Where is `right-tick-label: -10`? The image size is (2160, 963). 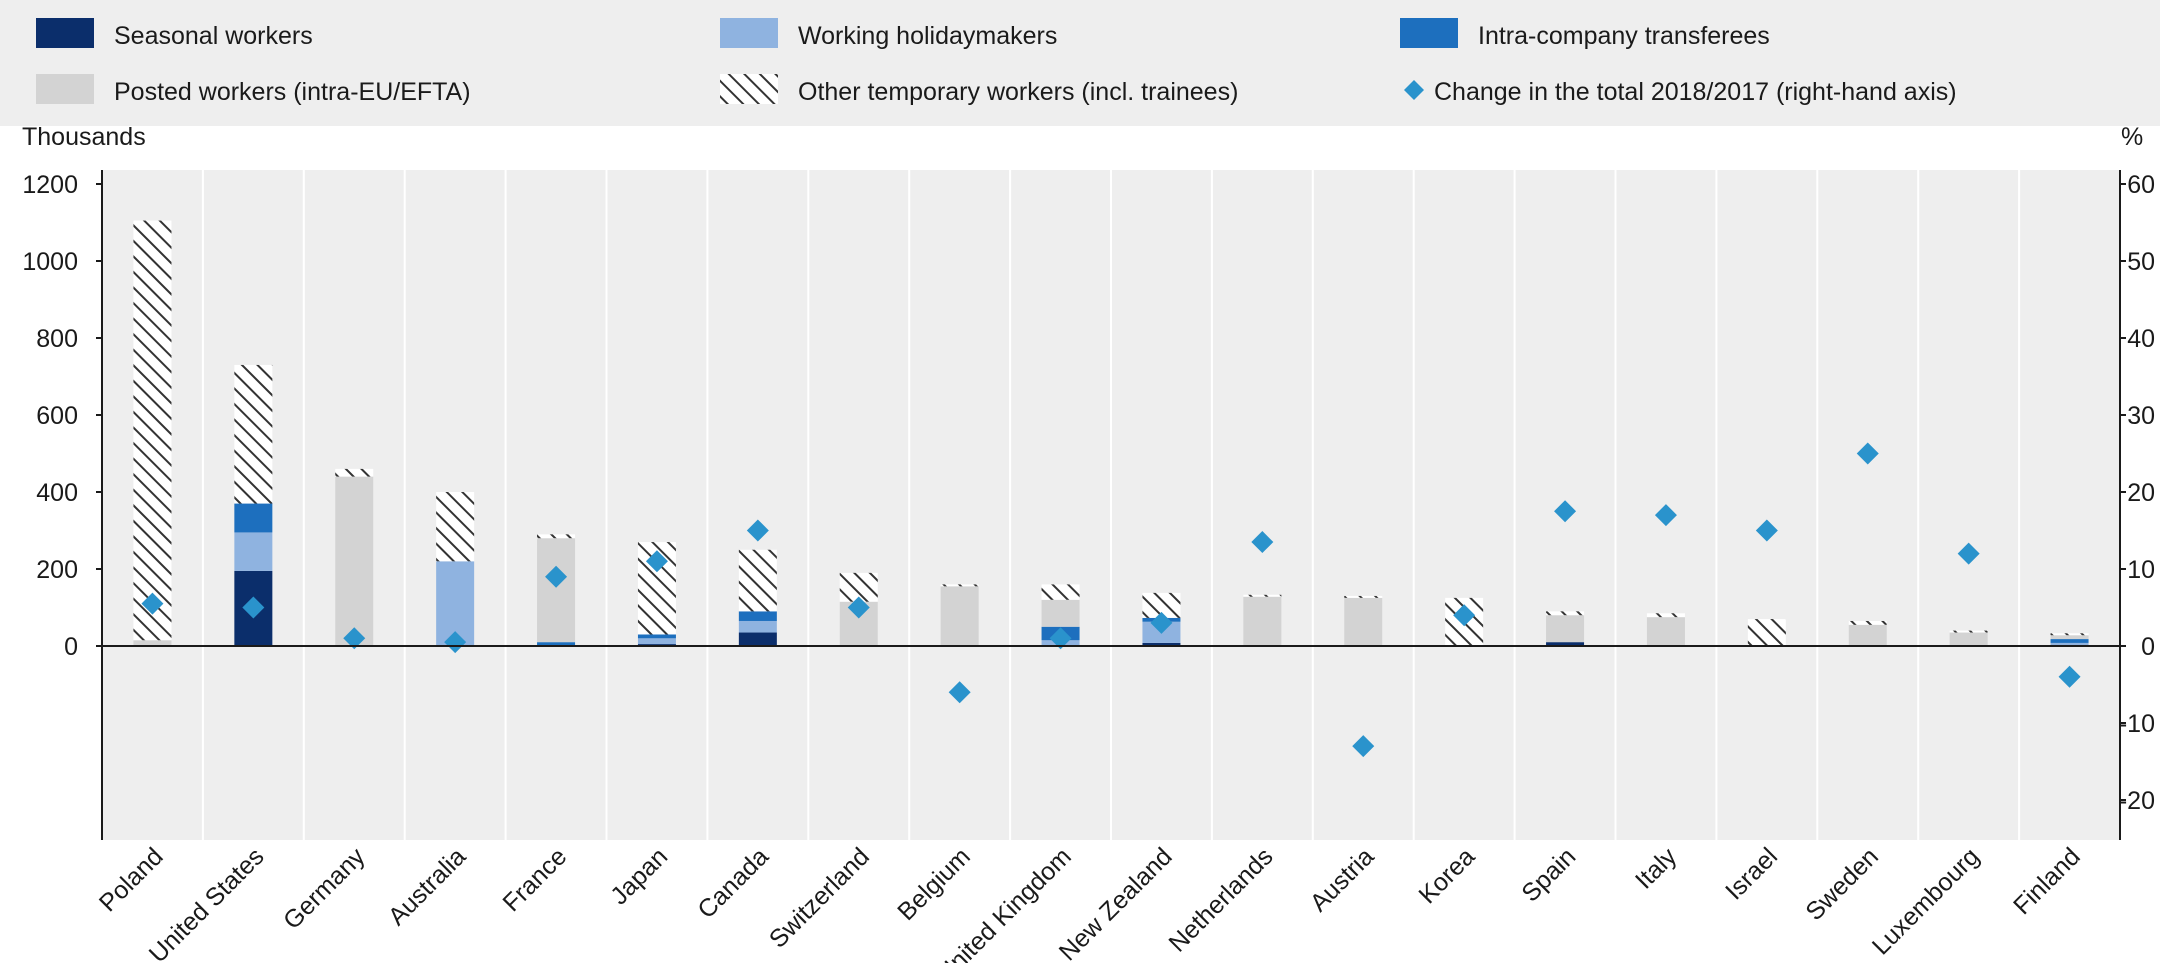 right-tick-label: -10 is located at coordinates (2137, 724).